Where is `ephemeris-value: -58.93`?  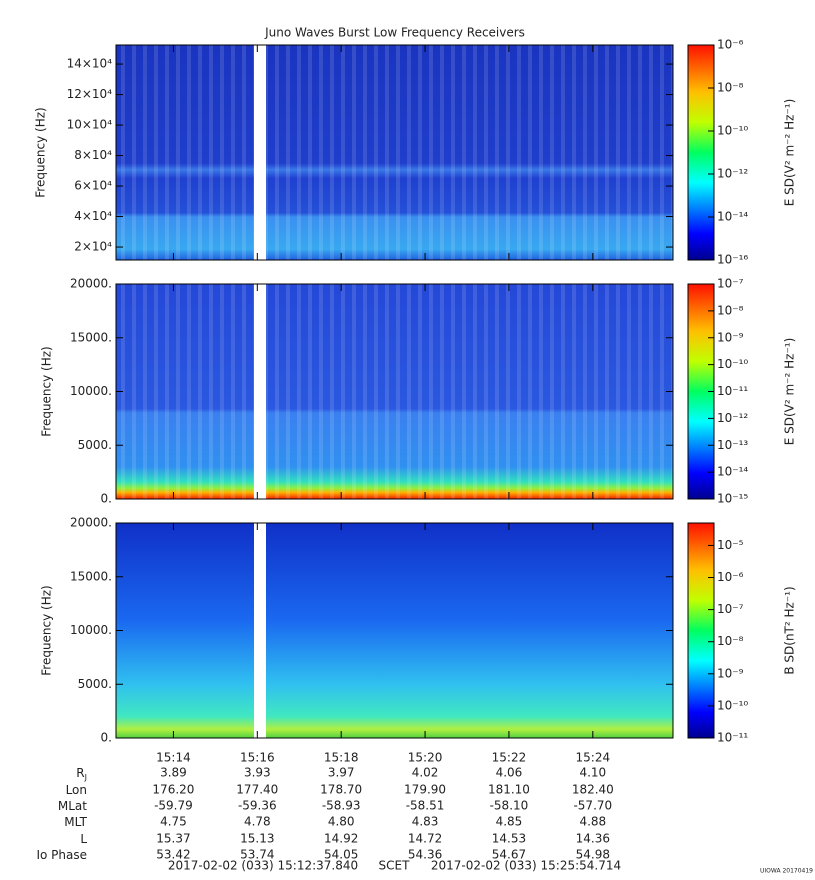
ephemeris-value: -58.93 is located at coordinates (341, 806).